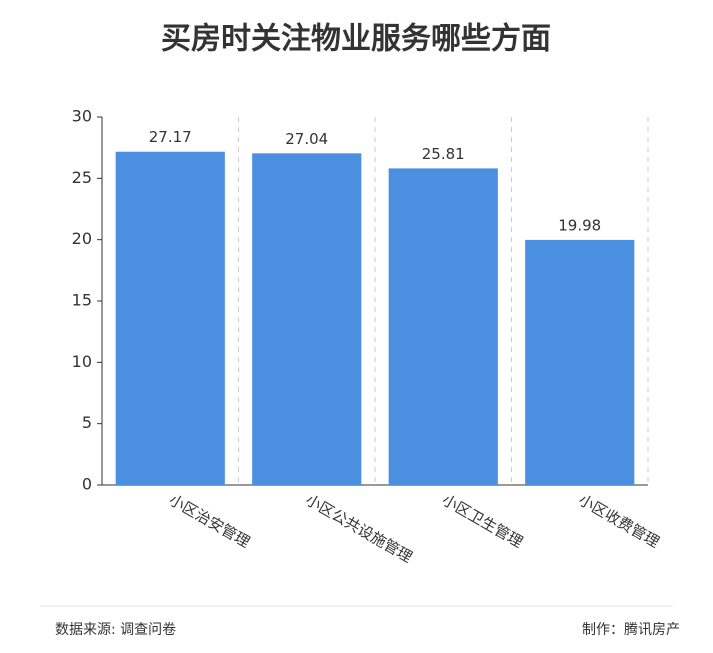 This screenshot has width=713, height=653. What do you see at coordinates (87, 484) in the screenshot?
I see `y-tick-label: 0` at bounding box center [87, 484].